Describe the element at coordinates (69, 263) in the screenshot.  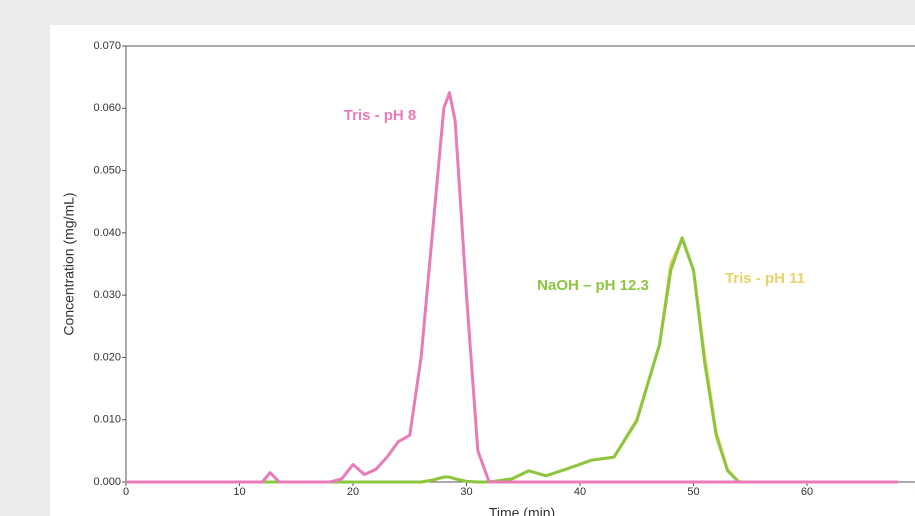
I see `y-axis-label: Concentration (mg/mL)` at that location.